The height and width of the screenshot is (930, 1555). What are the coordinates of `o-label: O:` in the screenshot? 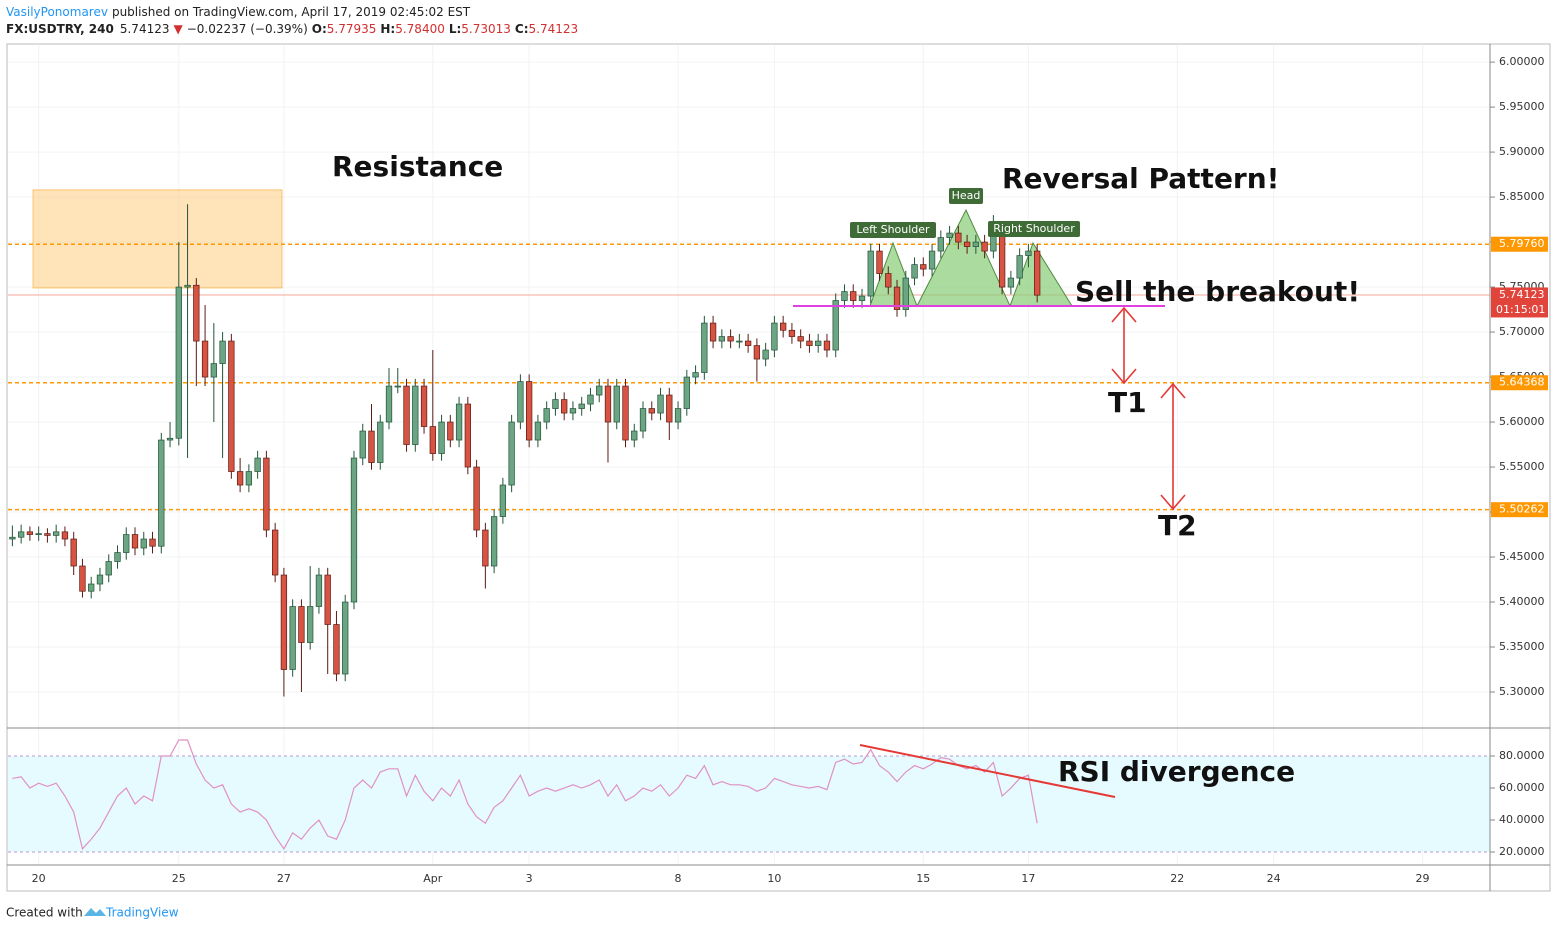 It's located at (319, 29).